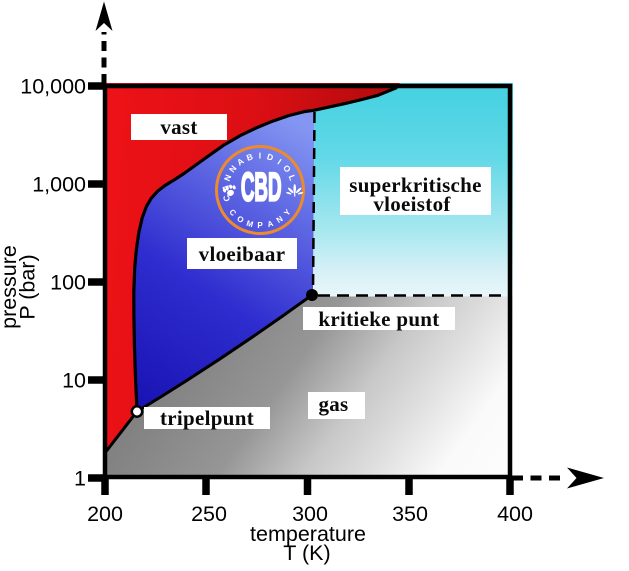  Describe the element at coordinates (209, 514) in the screenshot. I see `svg-text: 250` at that location.